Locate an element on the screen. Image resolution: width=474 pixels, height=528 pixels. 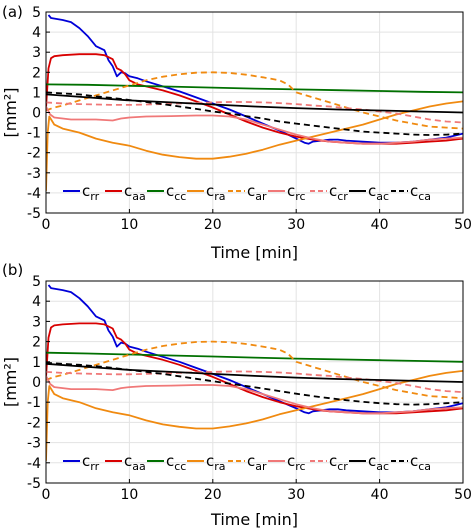
panel-label: (a) is located at coordinates (12, 12).